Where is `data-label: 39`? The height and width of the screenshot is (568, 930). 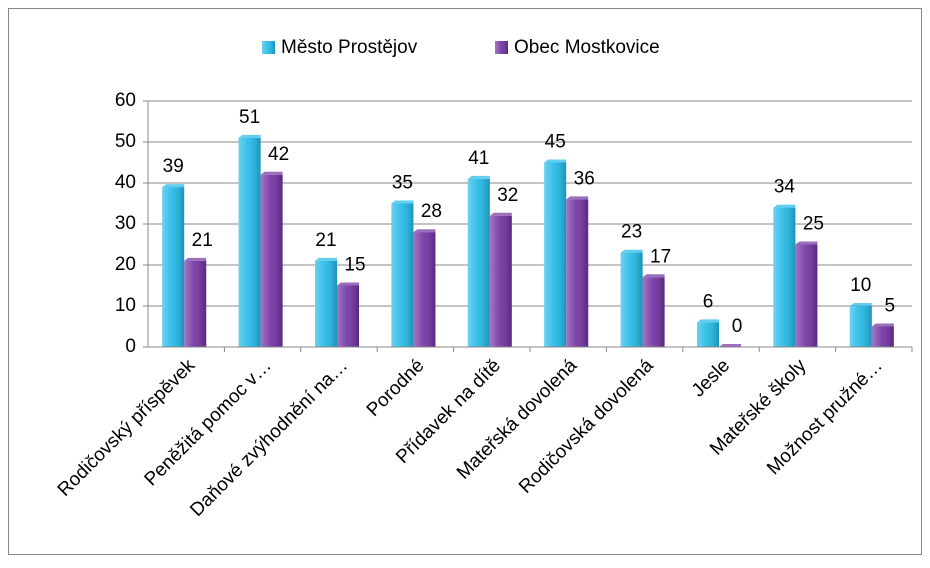 data-label: 39 is located at coordinates (173, 166).